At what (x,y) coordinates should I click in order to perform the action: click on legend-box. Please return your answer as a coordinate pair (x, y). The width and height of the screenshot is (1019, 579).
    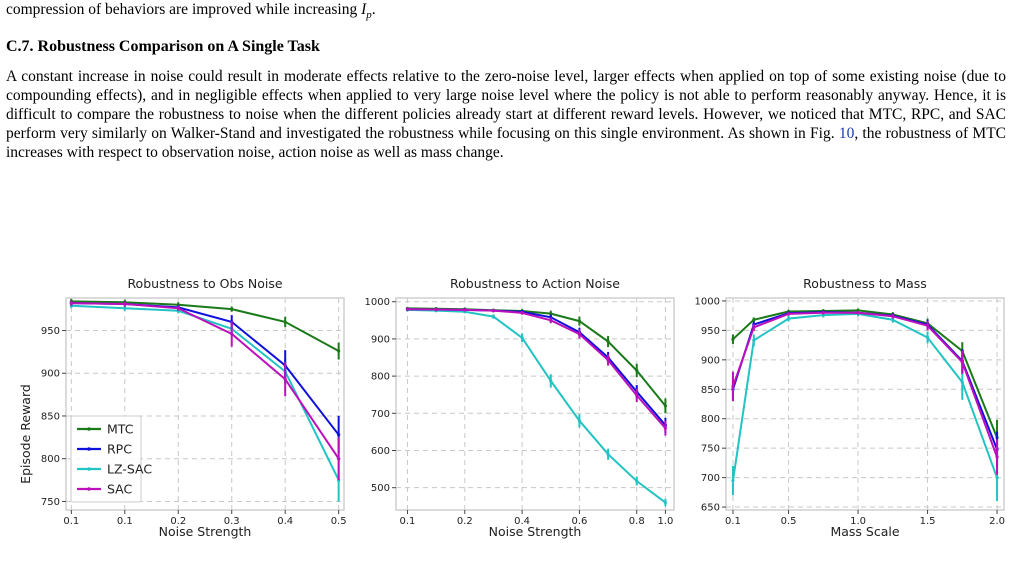
    Looking at the image, I should click on (106, 459).